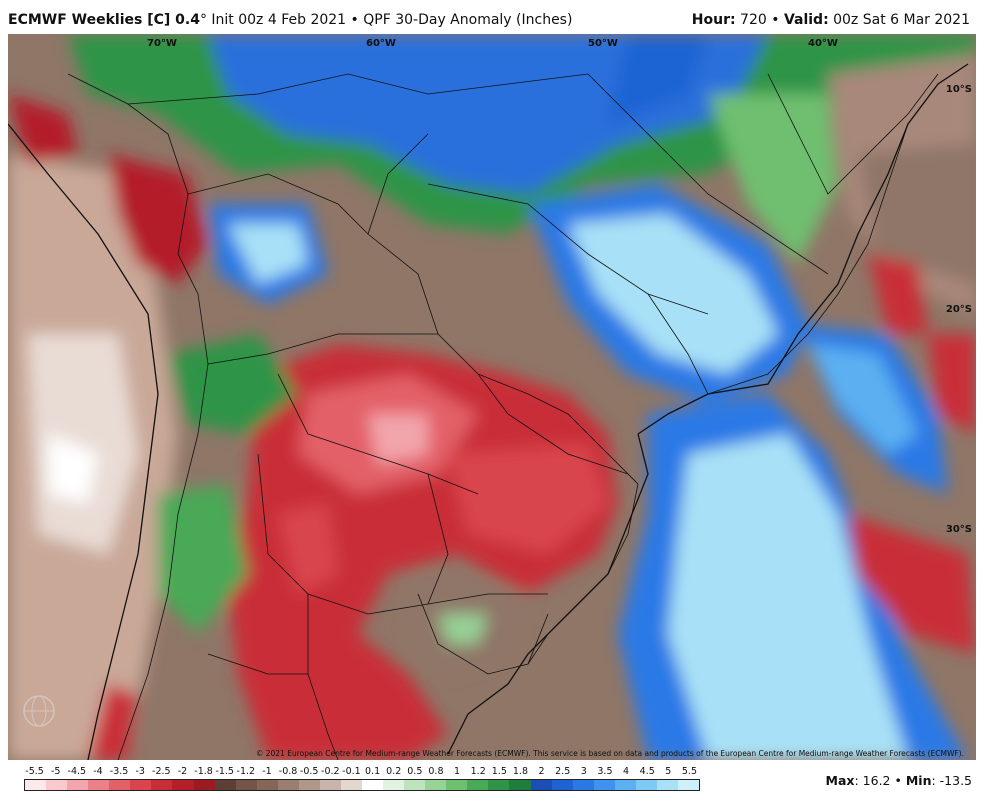 The image size is (984, 808). I want to click on init-time: Init 00z 4 Feb 2021, so click(276, 20).